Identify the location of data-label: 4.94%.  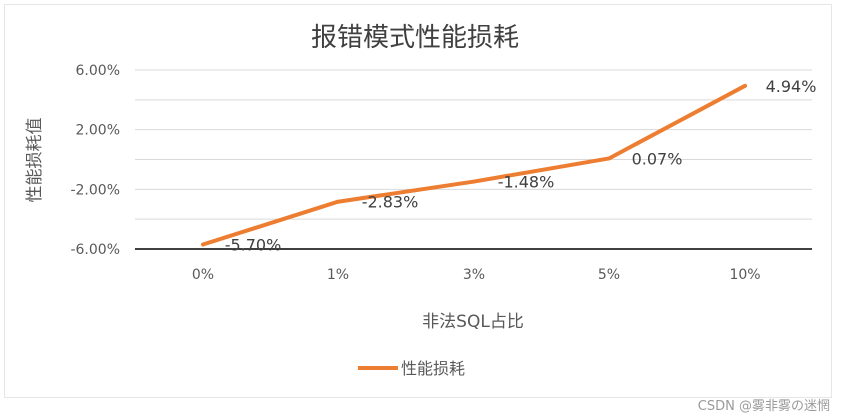
(791, 86).